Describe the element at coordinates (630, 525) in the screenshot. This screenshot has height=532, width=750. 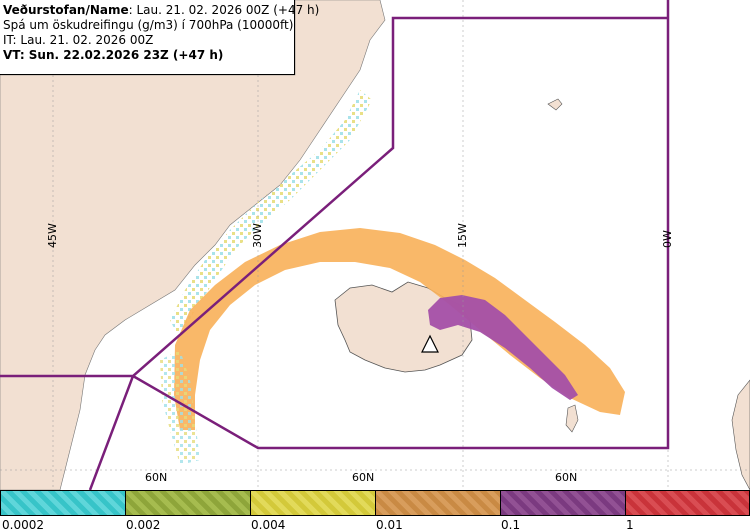
I see `legend-label-6: 1` at that location.